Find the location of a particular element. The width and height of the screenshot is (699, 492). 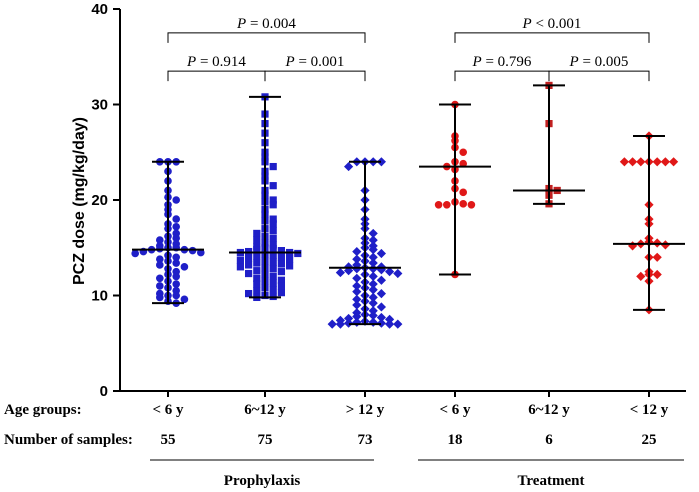

y-axis-label: PCZ dose (mg/kg/day) is located at coordinates (79, 201).